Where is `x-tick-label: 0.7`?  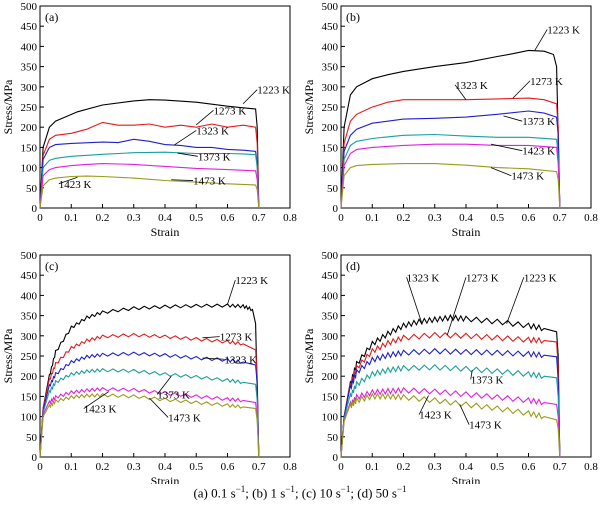
x-tick-label: 0.7 is located at coordinates (259, 218).